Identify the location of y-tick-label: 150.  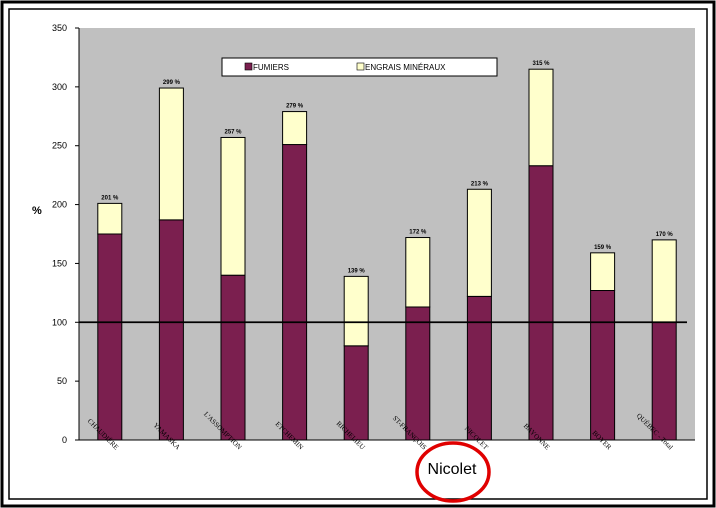
(59, 263).